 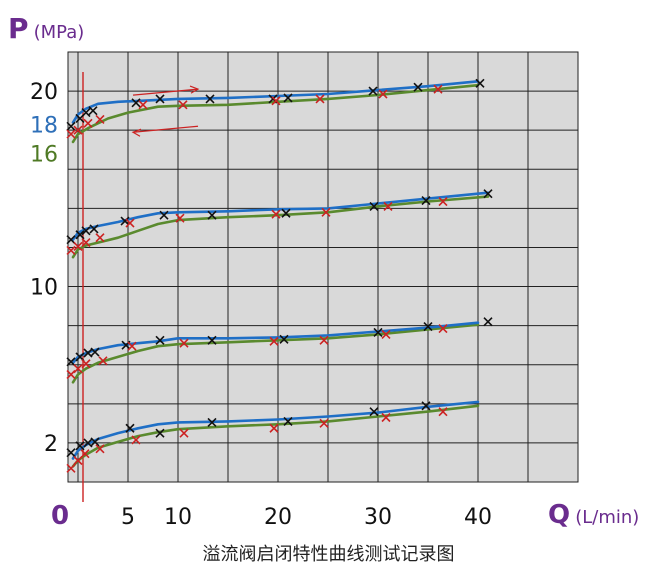 What do you see at coordinates (328, 554) in the screenshot?
I see `chart-caption: 溢流阀启闭特性曲线测试记录图` at bounding box center [328, 554].